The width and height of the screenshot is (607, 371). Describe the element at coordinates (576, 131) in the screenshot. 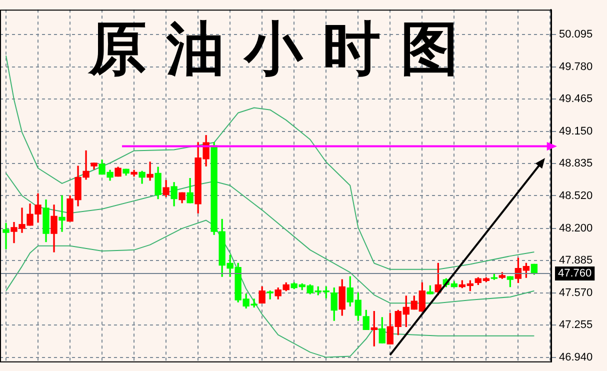

I see `y-tick-label: 49.150` at that location.